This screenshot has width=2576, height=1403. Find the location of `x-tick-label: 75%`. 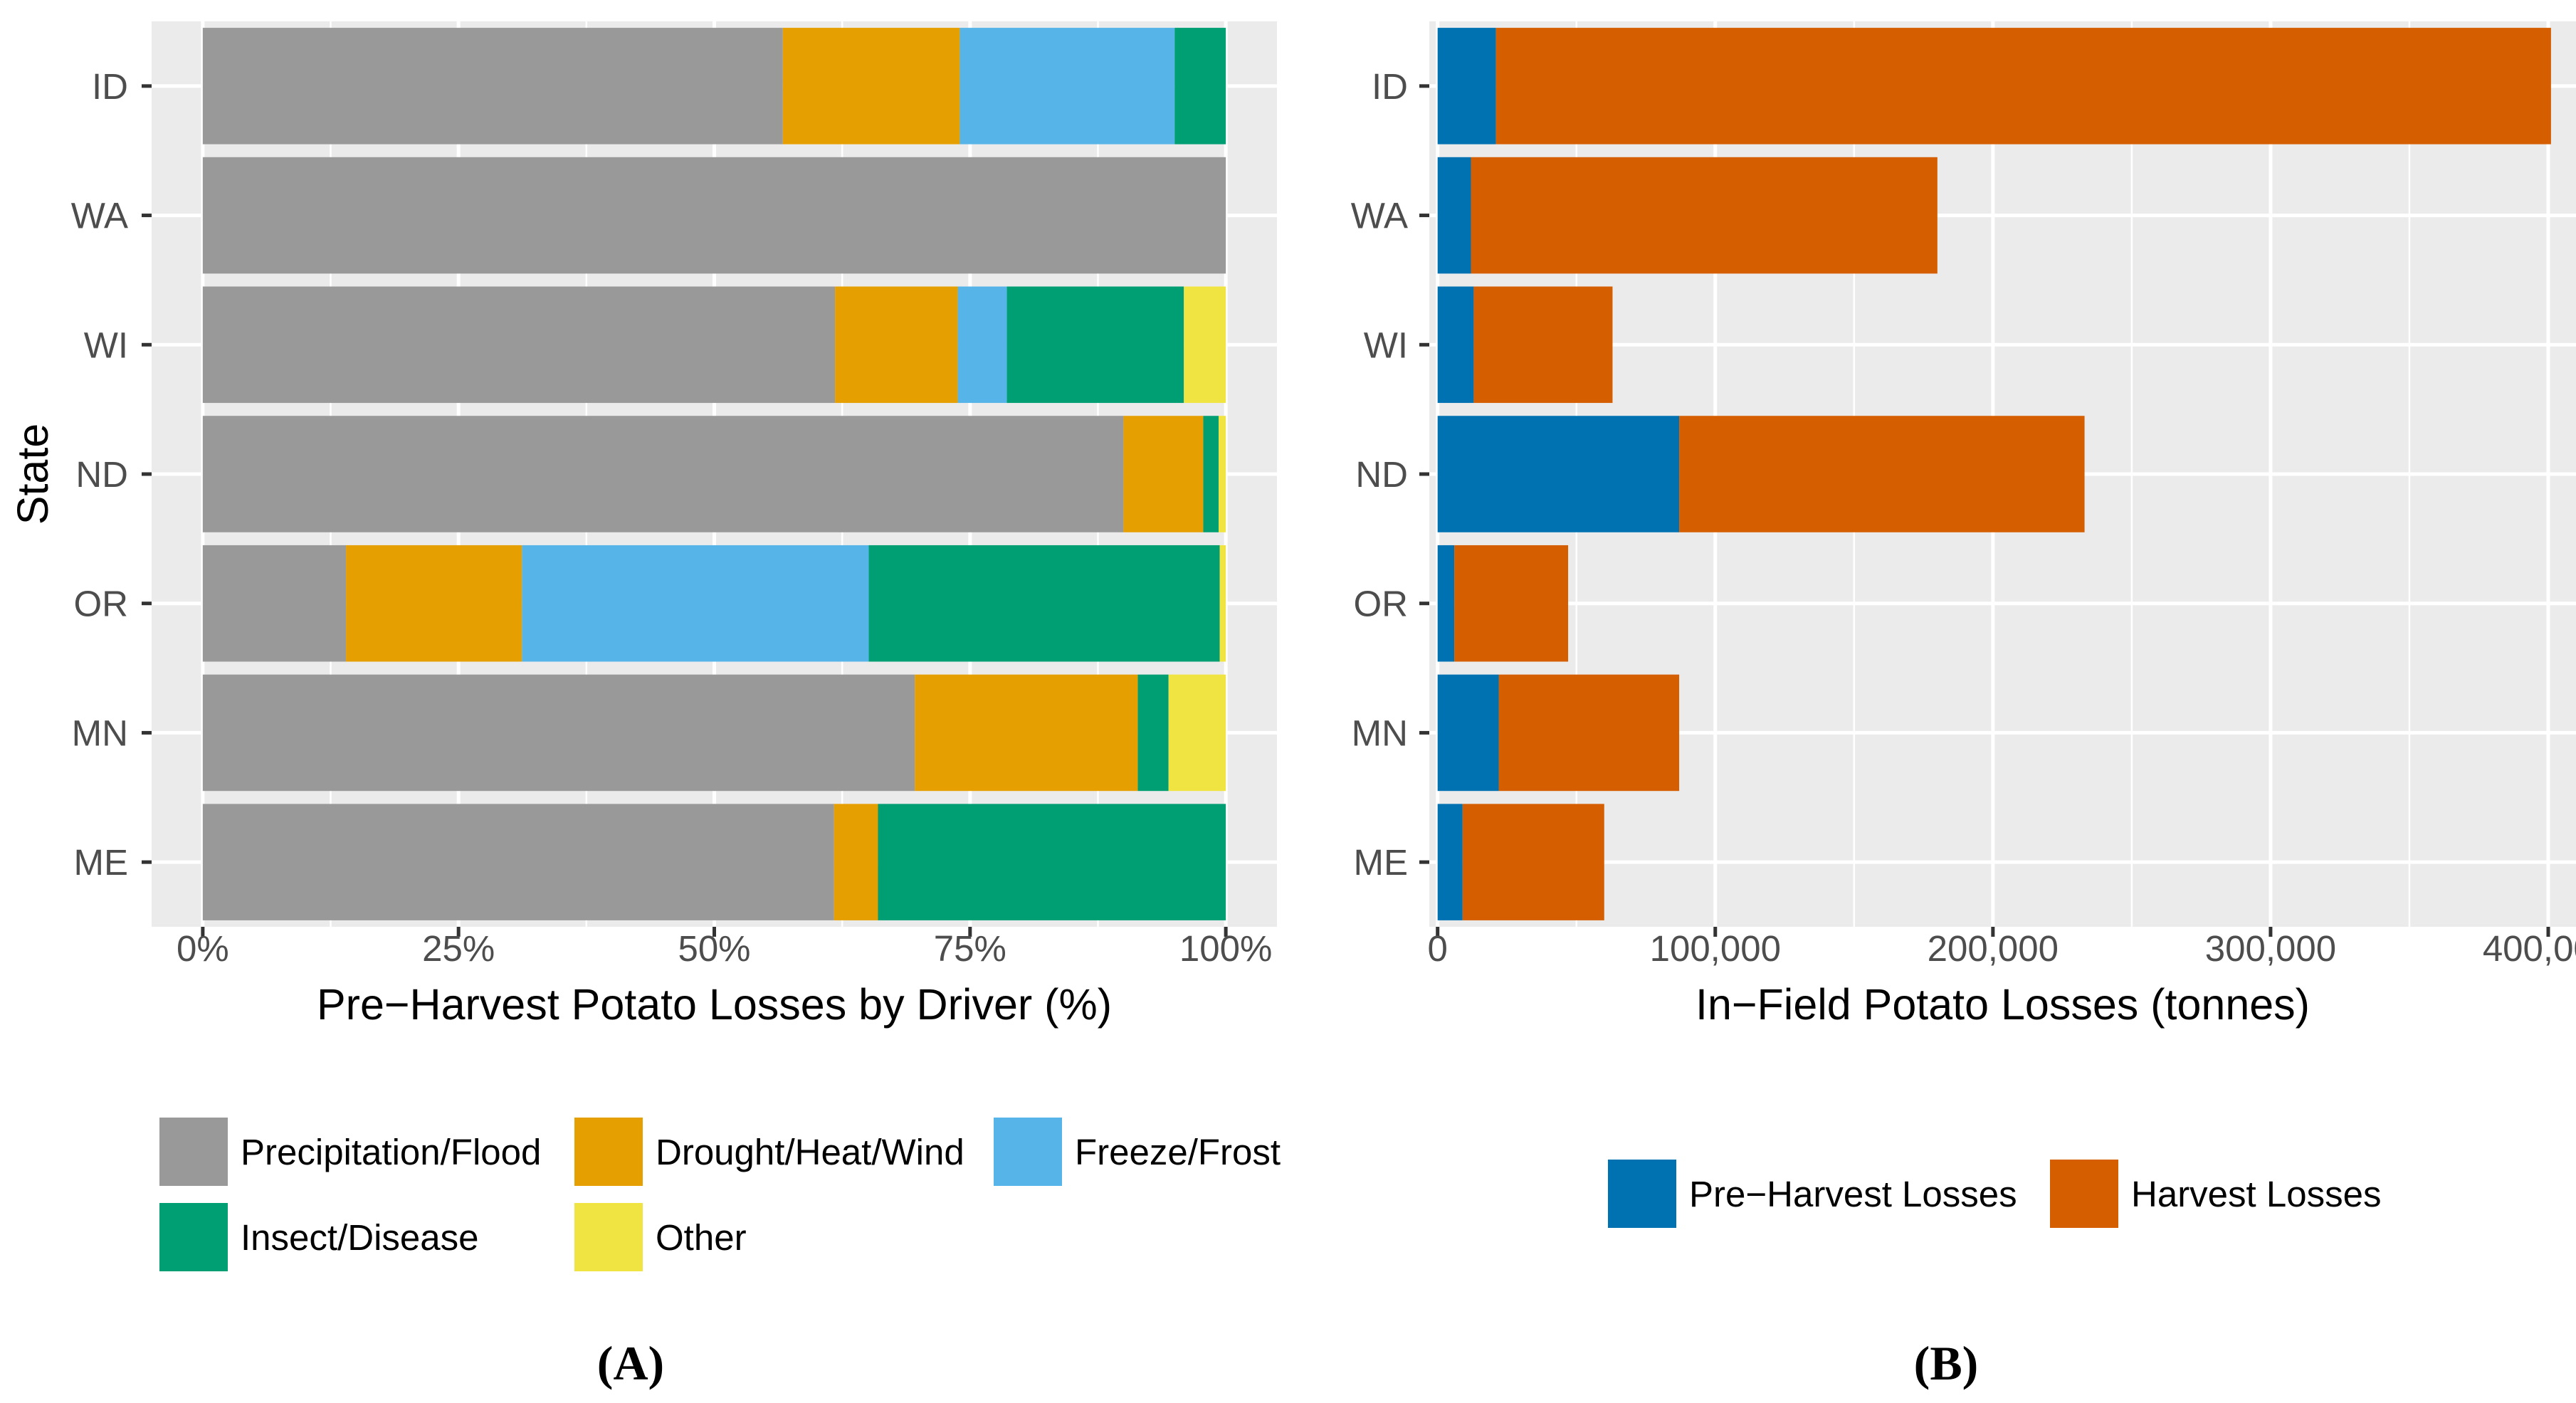

x-tick-label: 75% is located at coordinates (970, 948).